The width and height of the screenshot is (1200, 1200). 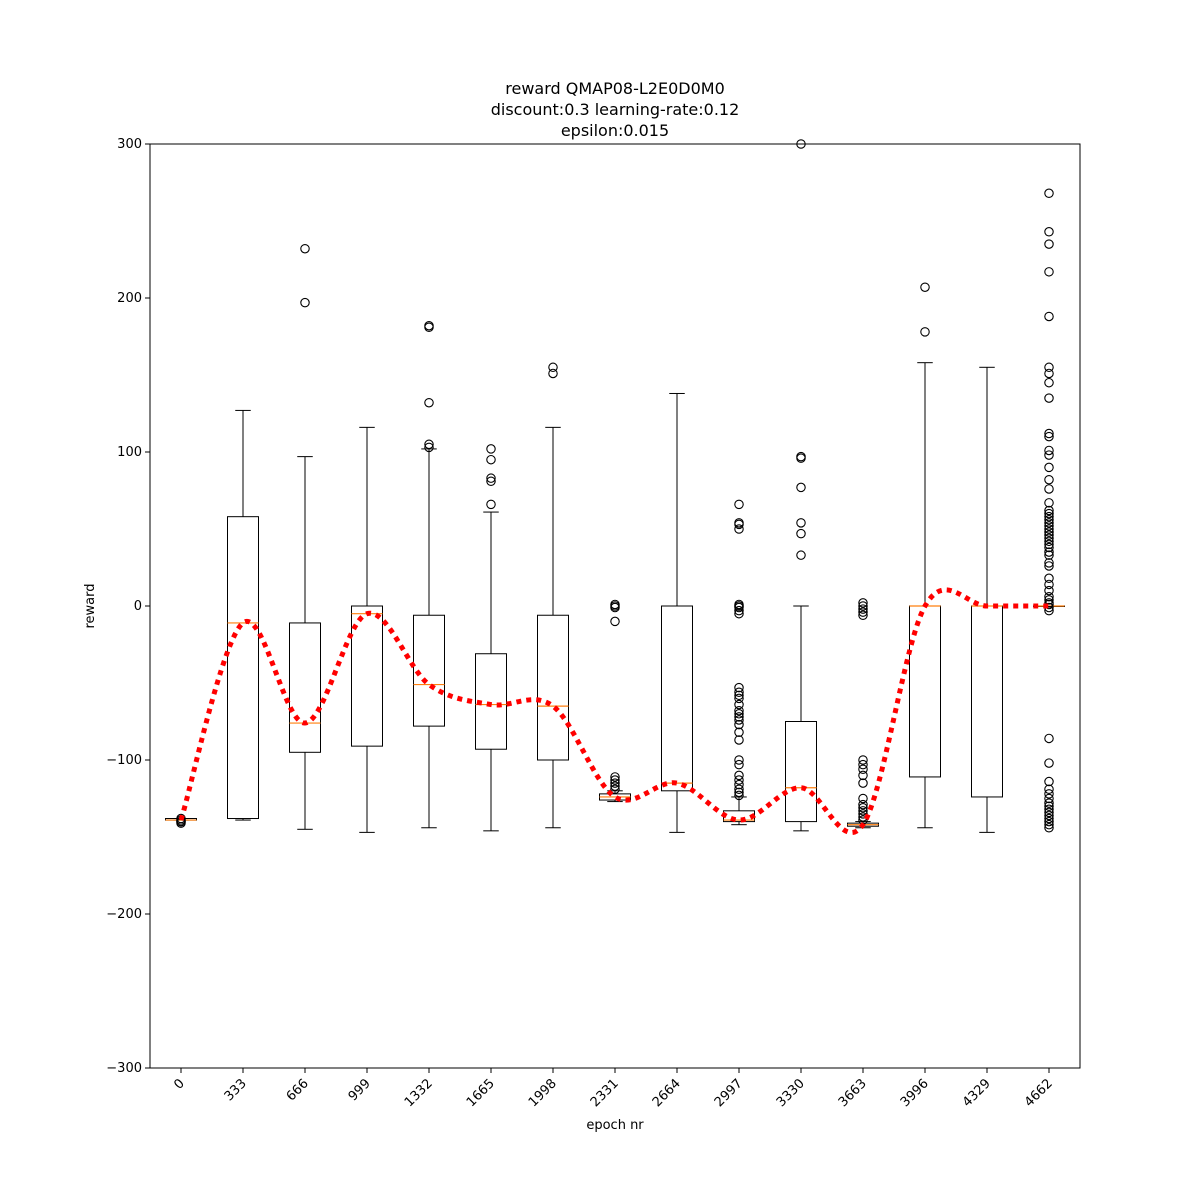 What do you see at coordinates (124, 914) in the screenshot?
I see `y-tick-label: −200` at bounding box center [124, 914].